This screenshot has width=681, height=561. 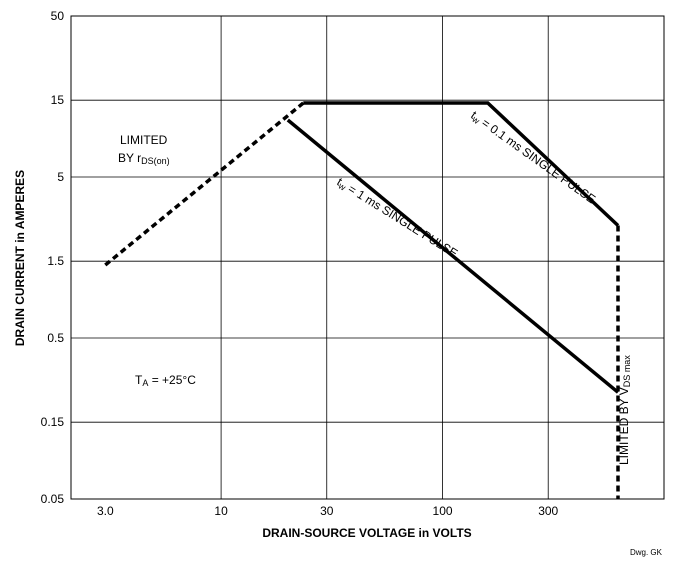 What do you see at coordinates (58, 16) in the screenshot?
I see `y-tick-label: 50` at bounding box center [58, 16].